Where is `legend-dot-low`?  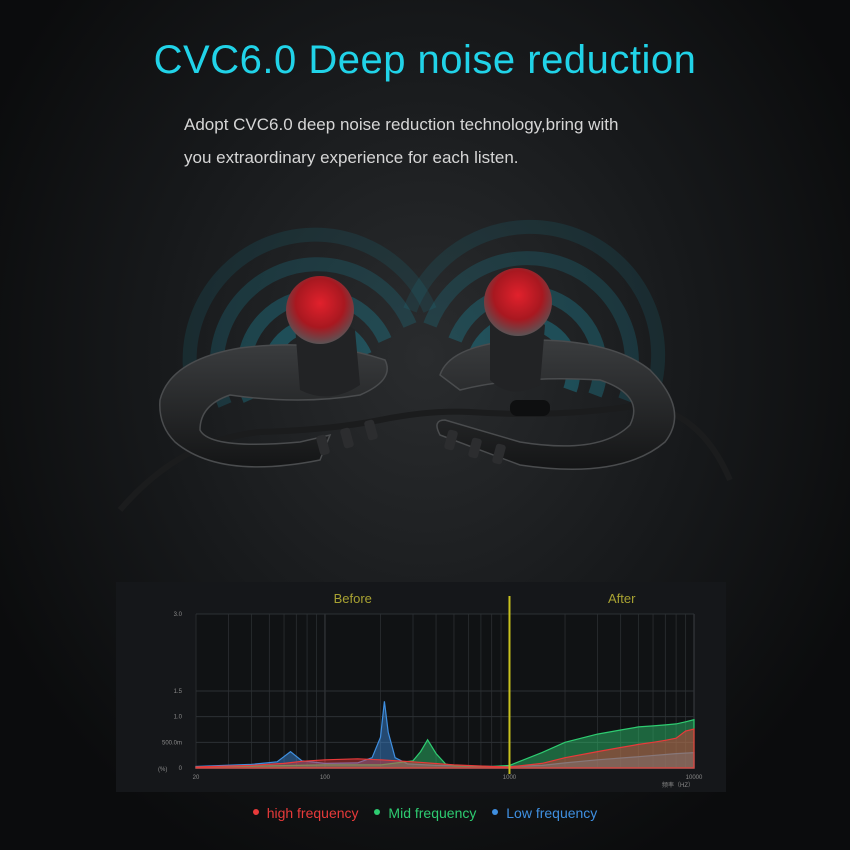 legend-dot-low is located at coordinates (495, 812).